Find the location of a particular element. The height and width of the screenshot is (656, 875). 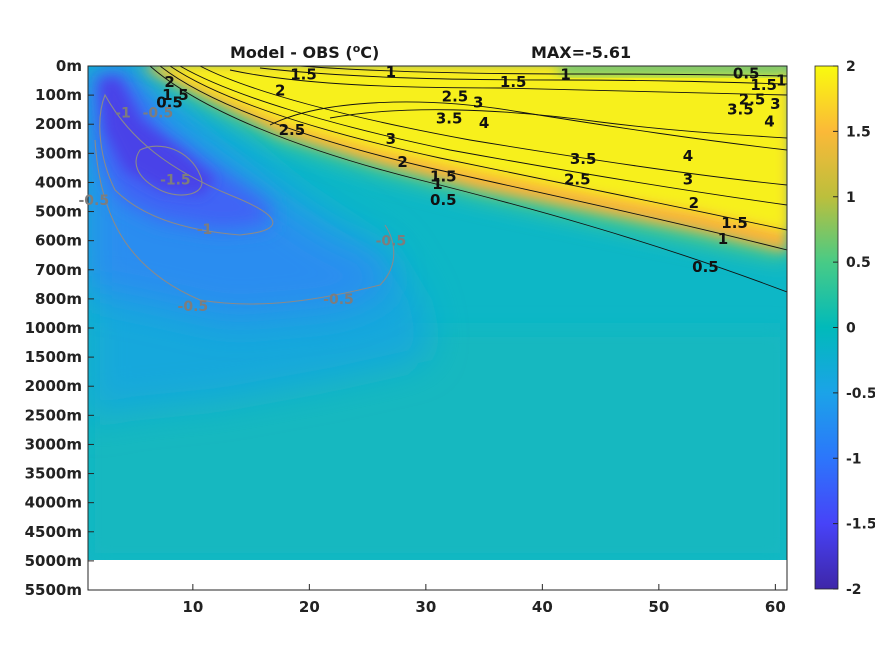

colorbar-tick-label: 1 is located at coordinates (851, 198).